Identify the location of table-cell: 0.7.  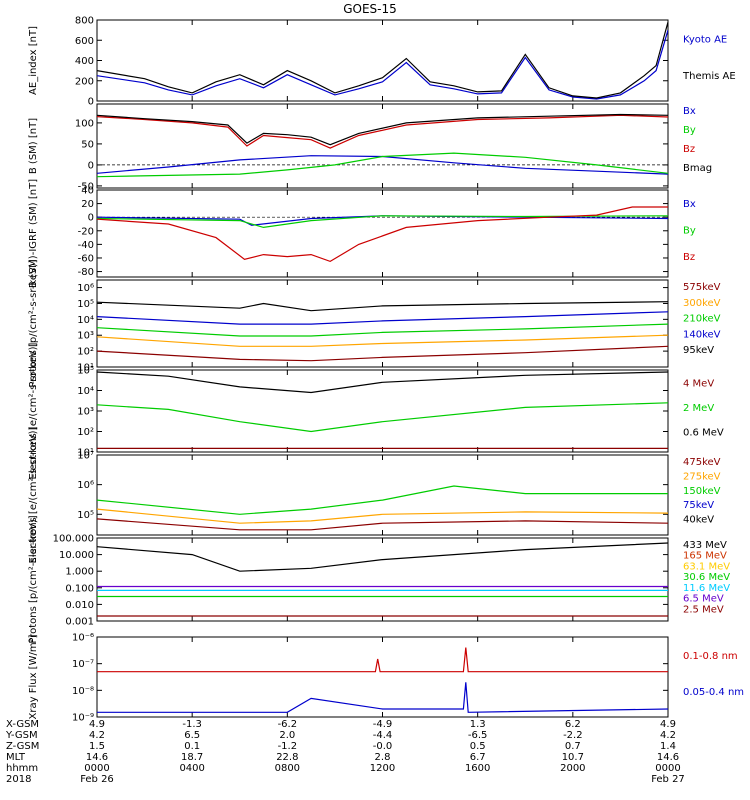
(573, 746).